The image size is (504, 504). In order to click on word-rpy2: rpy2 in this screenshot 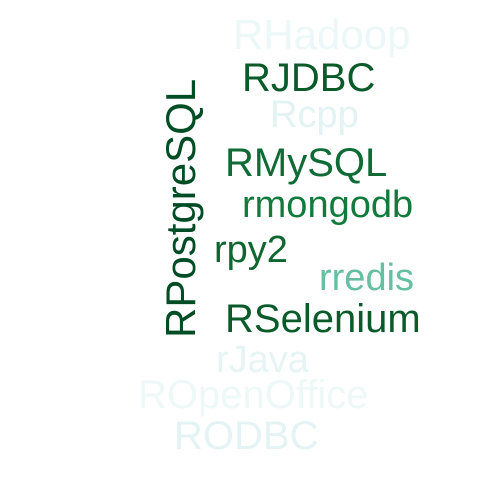, I will do `click(251, 250)`.